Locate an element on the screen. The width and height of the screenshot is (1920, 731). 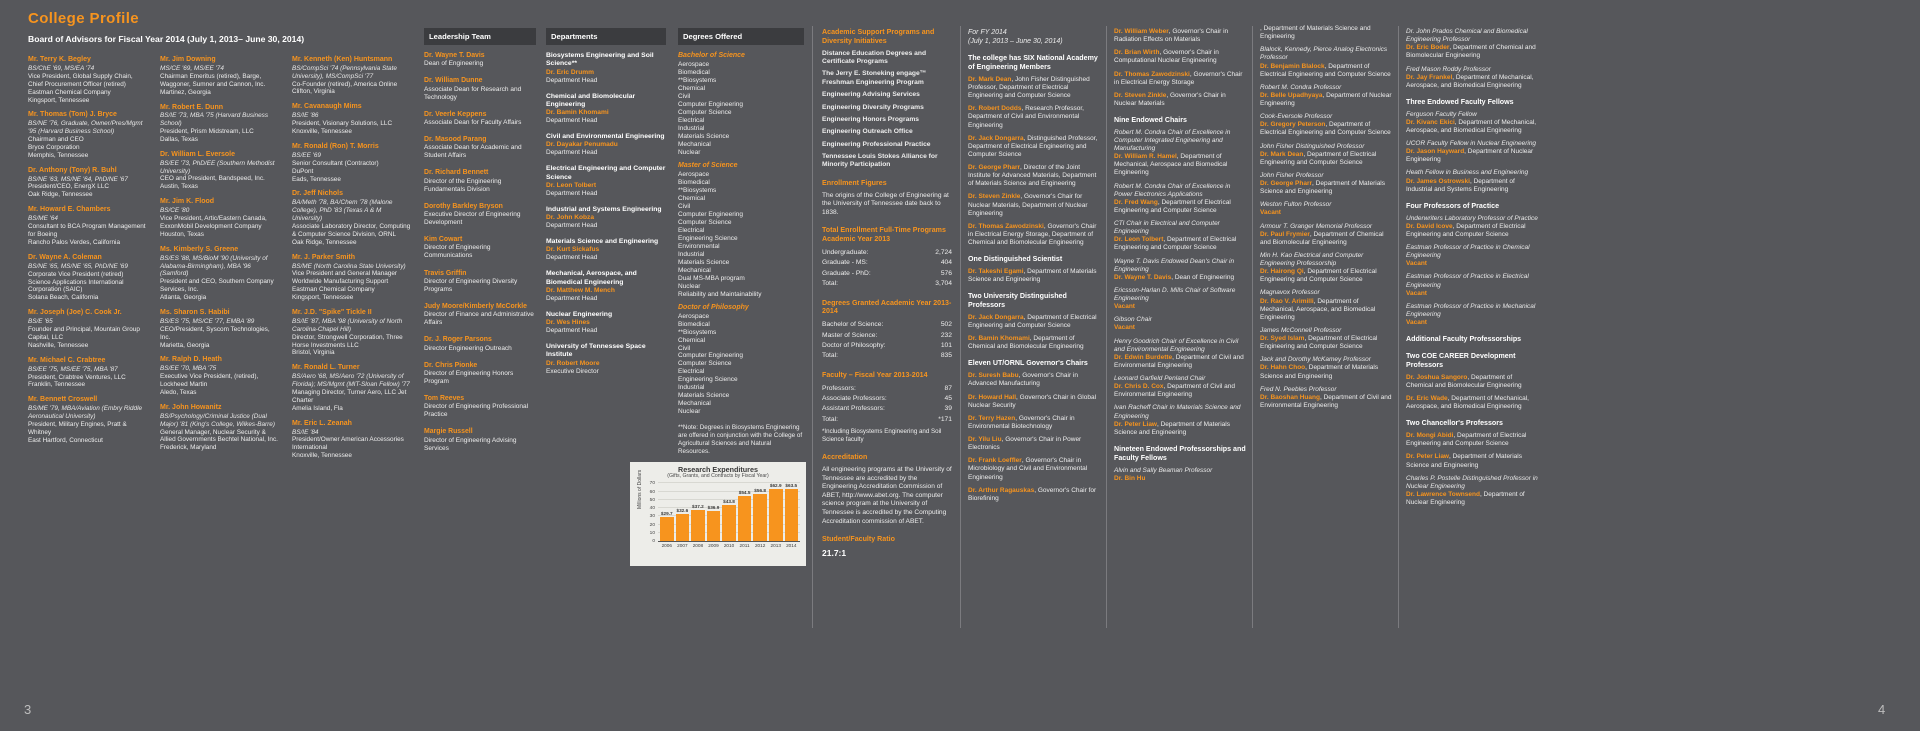
advisor-detail: CEO/President, Syscom Technologies, Inc. is located at coordinates (215, 333).